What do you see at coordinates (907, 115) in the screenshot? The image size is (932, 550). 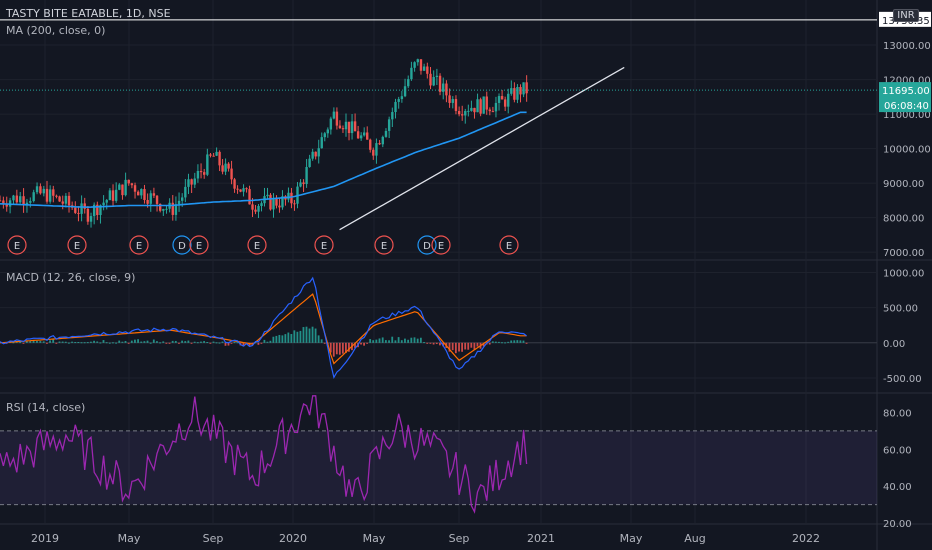 I see `price-tick-label: 11000.00` at bounding box center [907, 115].